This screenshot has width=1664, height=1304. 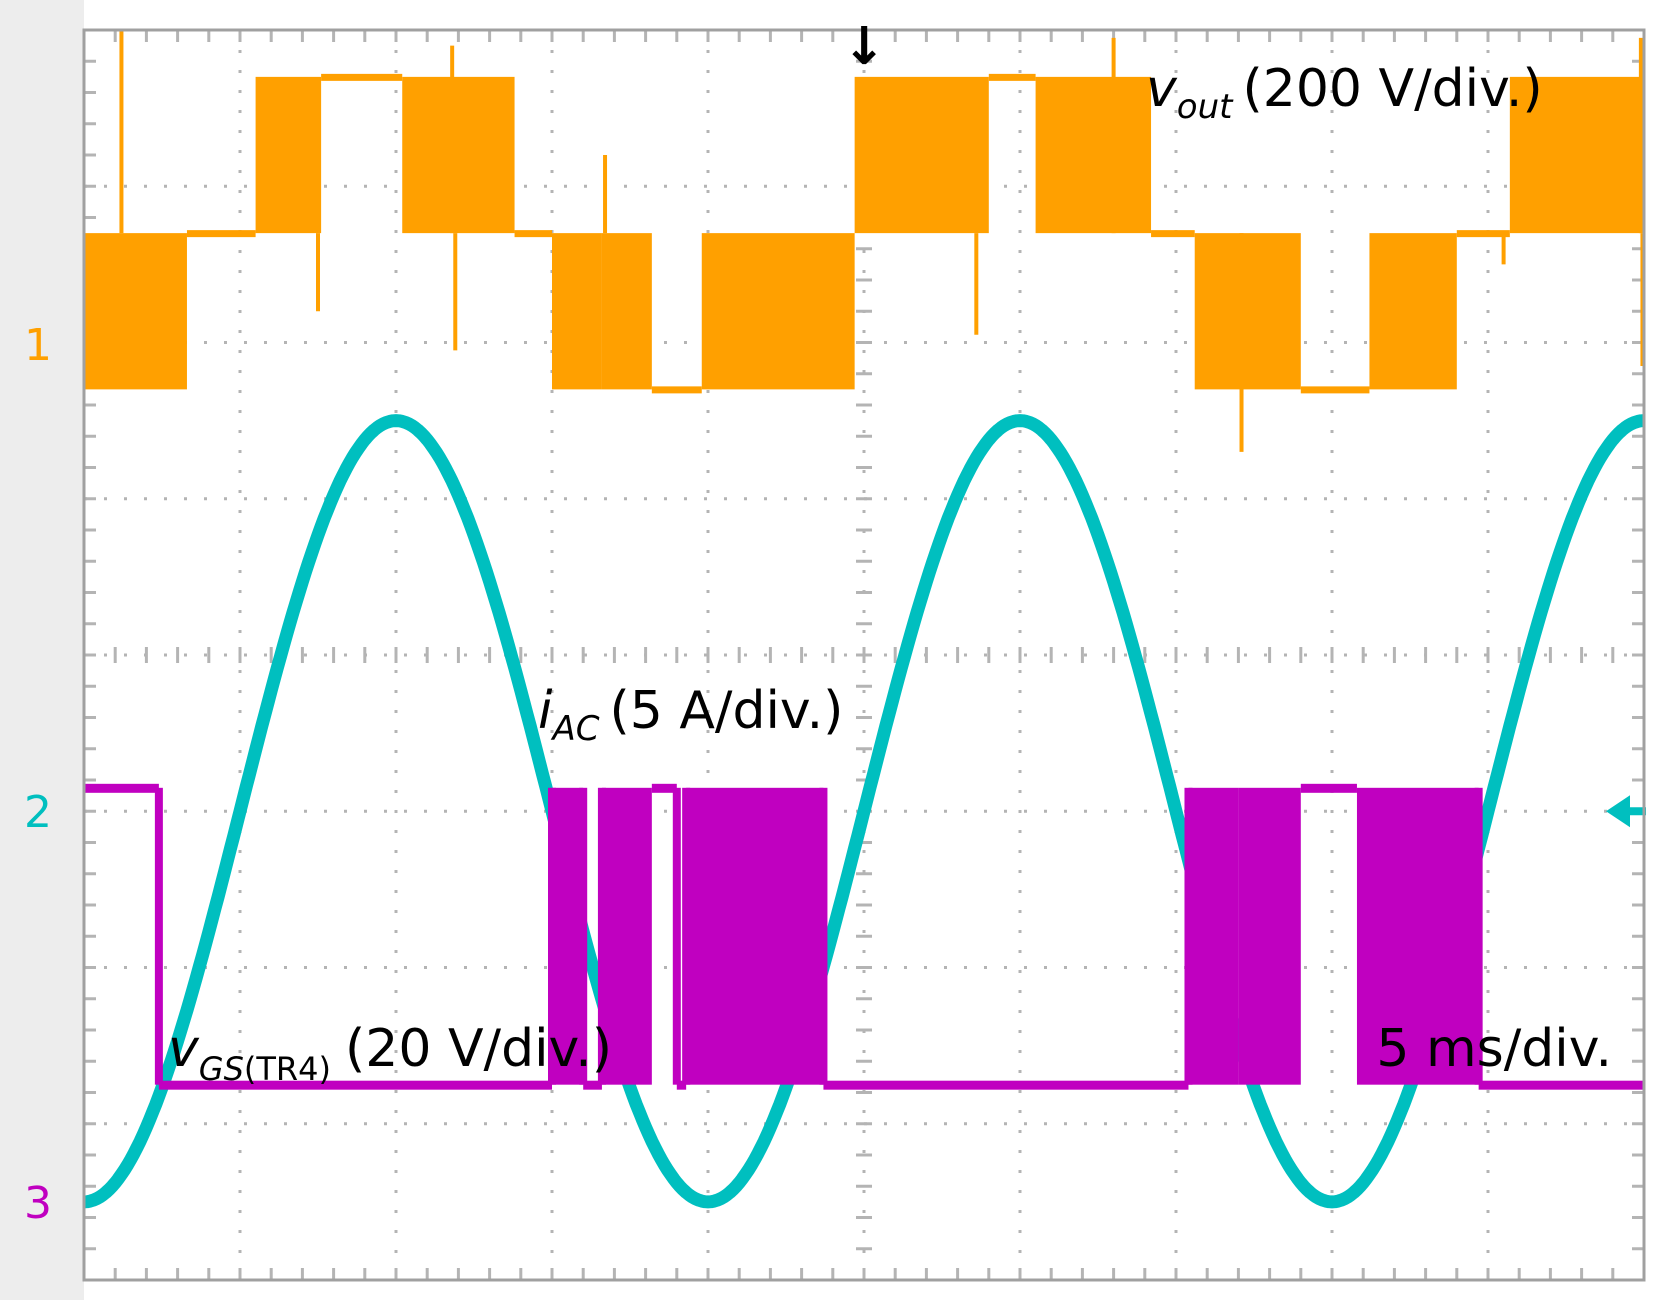 What do you see at coordinates (38, 812) in the screenshot?
I see `channel-2-marker: 2` at bounding box center [38, 812].